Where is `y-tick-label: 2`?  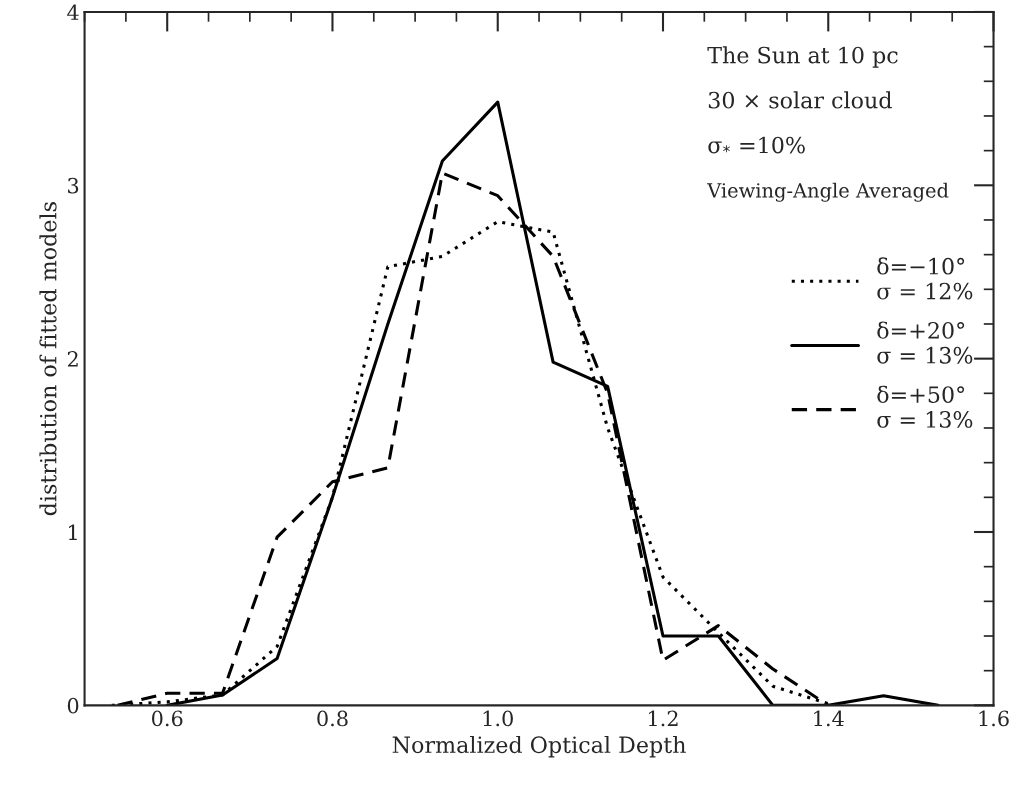
y-tick-label: 2 is located at coordinates (72, 359).